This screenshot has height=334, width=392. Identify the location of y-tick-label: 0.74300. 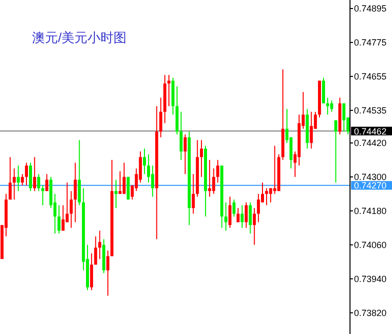
(370, 177).